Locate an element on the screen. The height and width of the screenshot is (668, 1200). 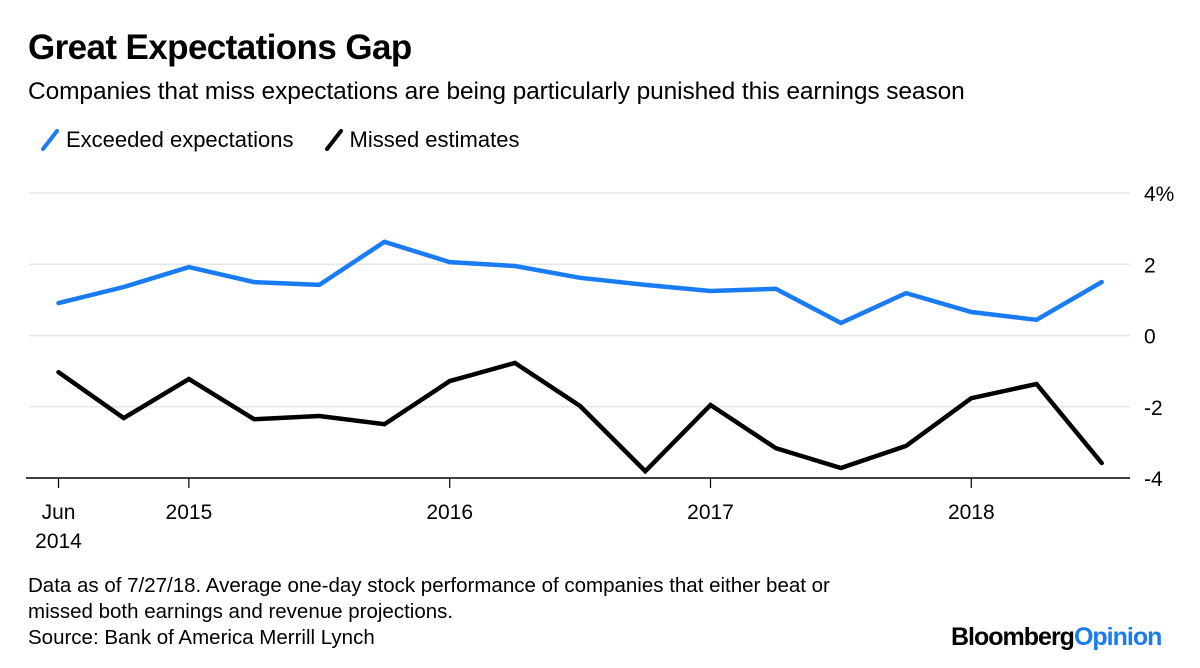
x-tick-label-year: 2014 is located at coordinates (58, 541).